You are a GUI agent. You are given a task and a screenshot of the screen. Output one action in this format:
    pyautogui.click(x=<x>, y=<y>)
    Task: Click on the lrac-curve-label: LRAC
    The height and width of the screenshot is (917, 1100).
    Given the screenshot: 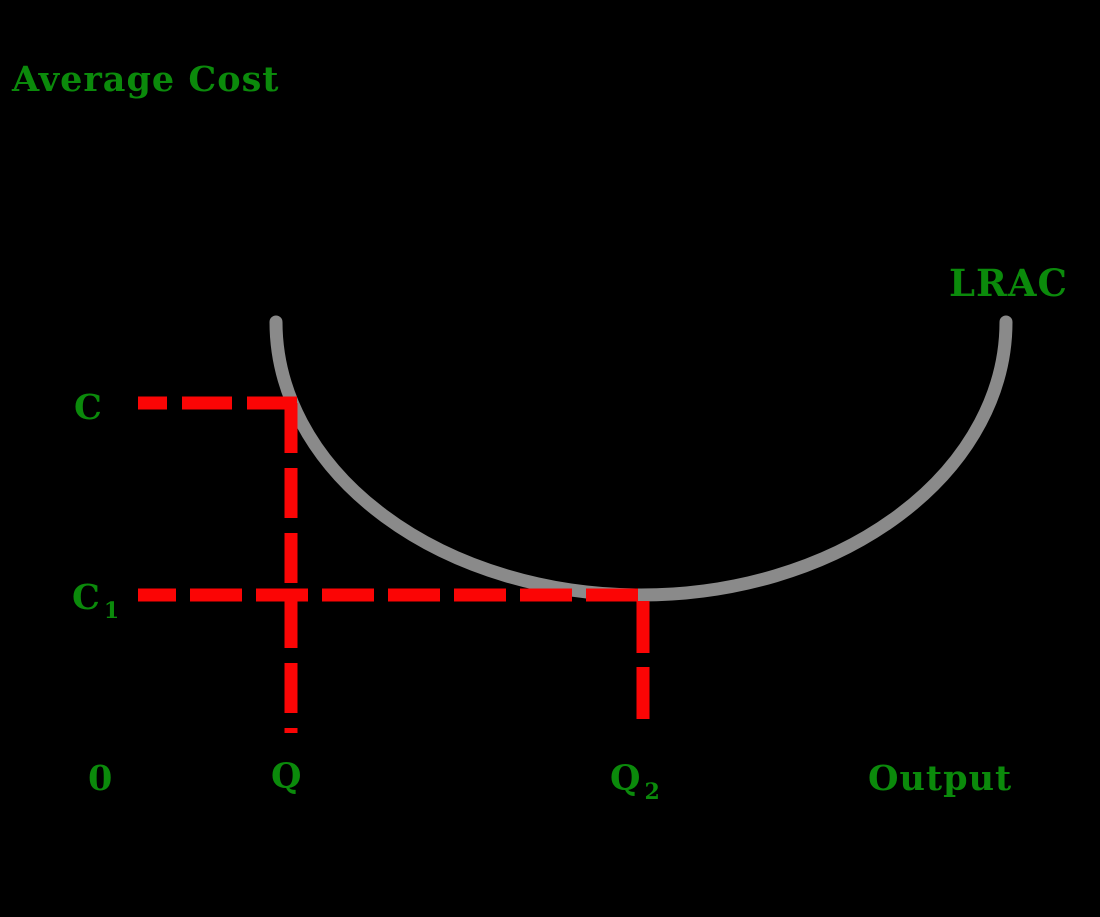 What is the action you would take?
    pyautogui.click(x=1008, y=283)
    